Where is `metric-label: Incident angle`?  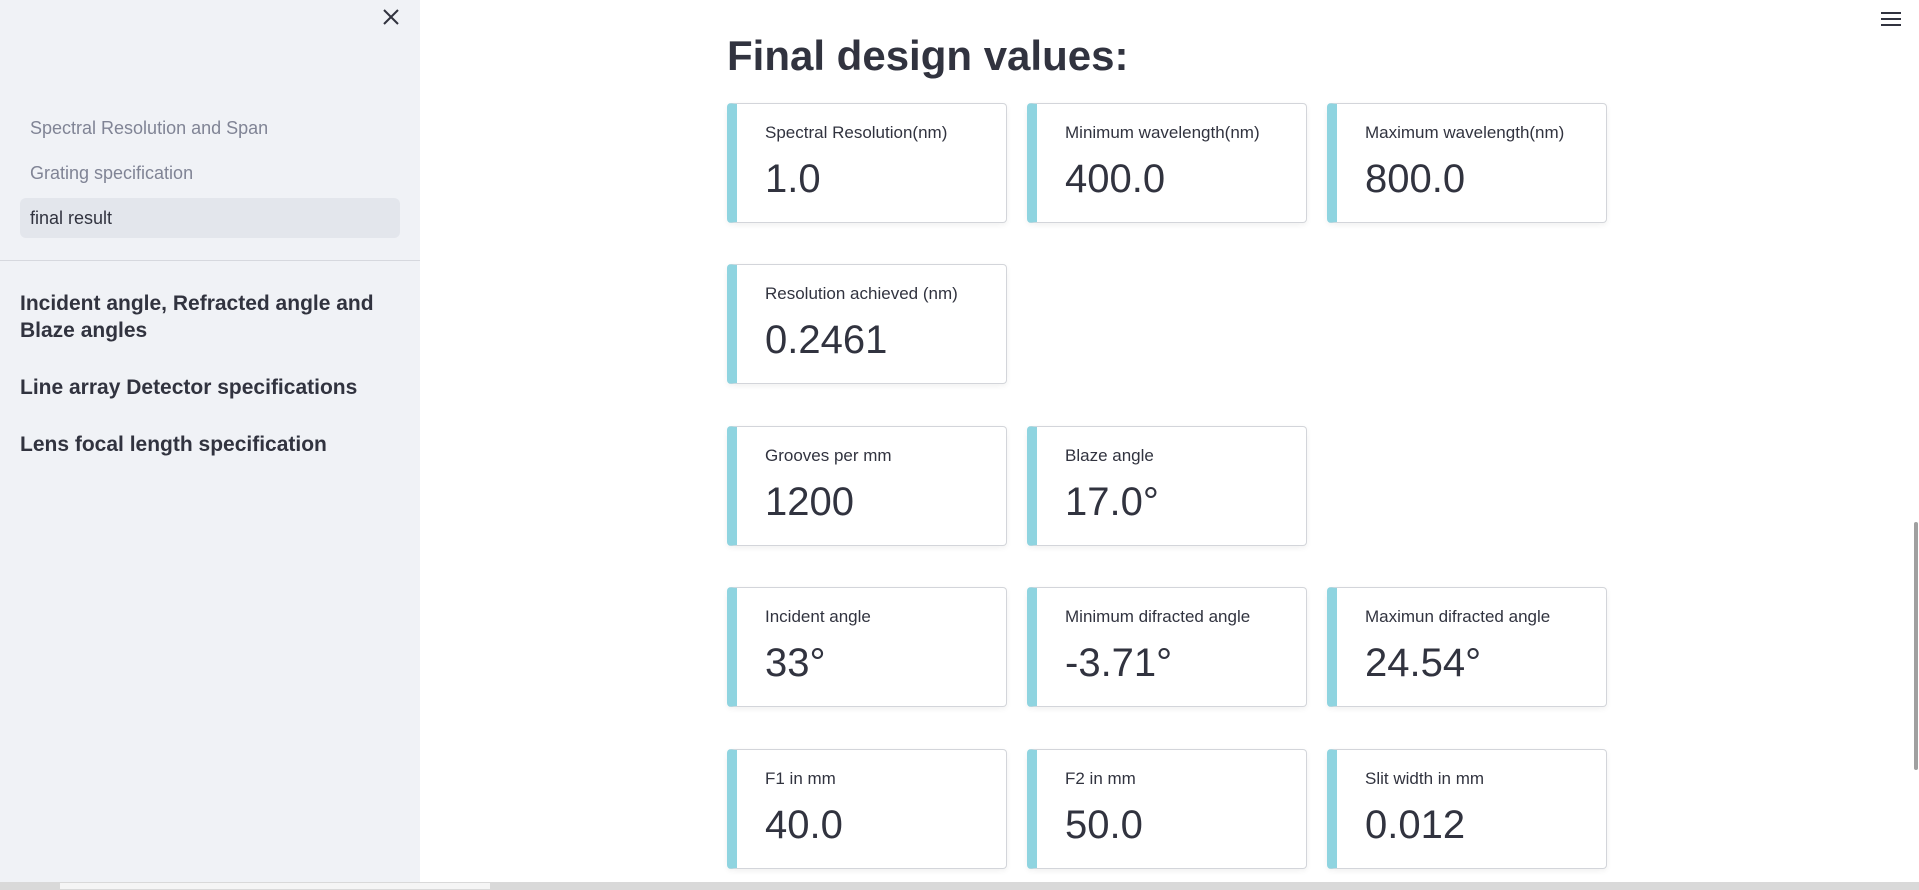 metric-label: Incident angle is located at coordinates (818, 616).